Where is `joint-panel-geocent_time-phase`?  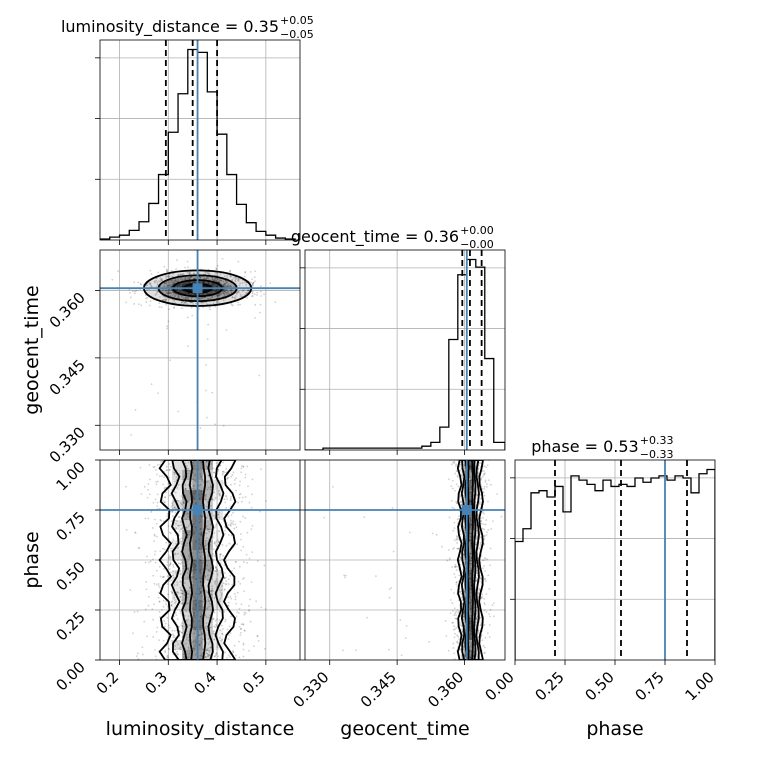 joint-panel-geocent_time-phase is located at coordinates (403, 562).